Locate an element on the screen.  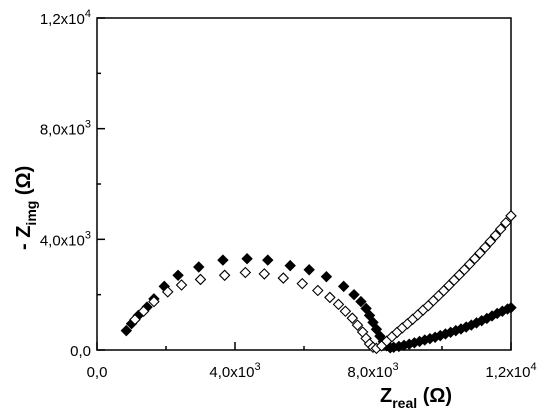
x-tick-label: 8,0x10³ is located at coordinates (372, 371).